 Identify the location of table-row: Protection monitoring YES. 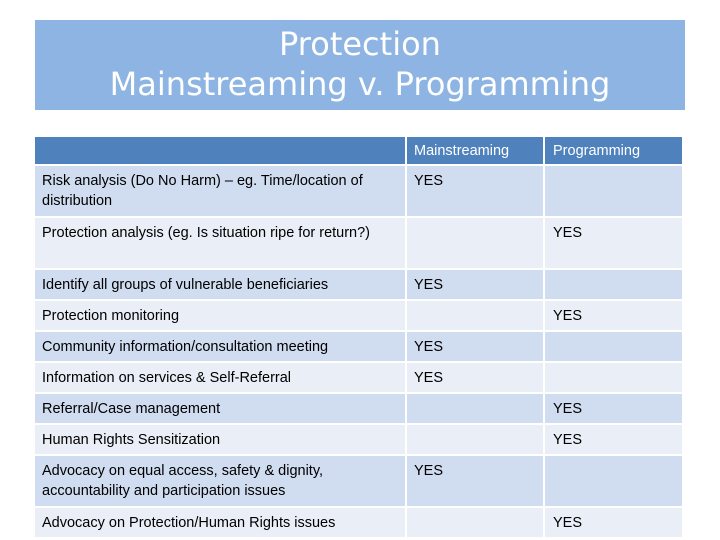
(358, 316).